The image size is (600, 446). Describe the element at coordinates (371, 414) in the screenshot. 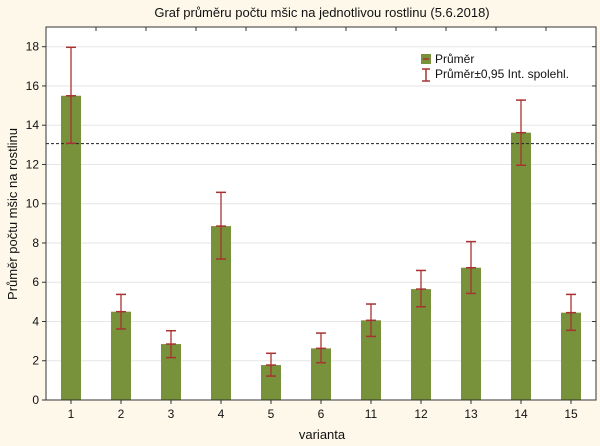

I see `x-tick-label: 11` at that location.